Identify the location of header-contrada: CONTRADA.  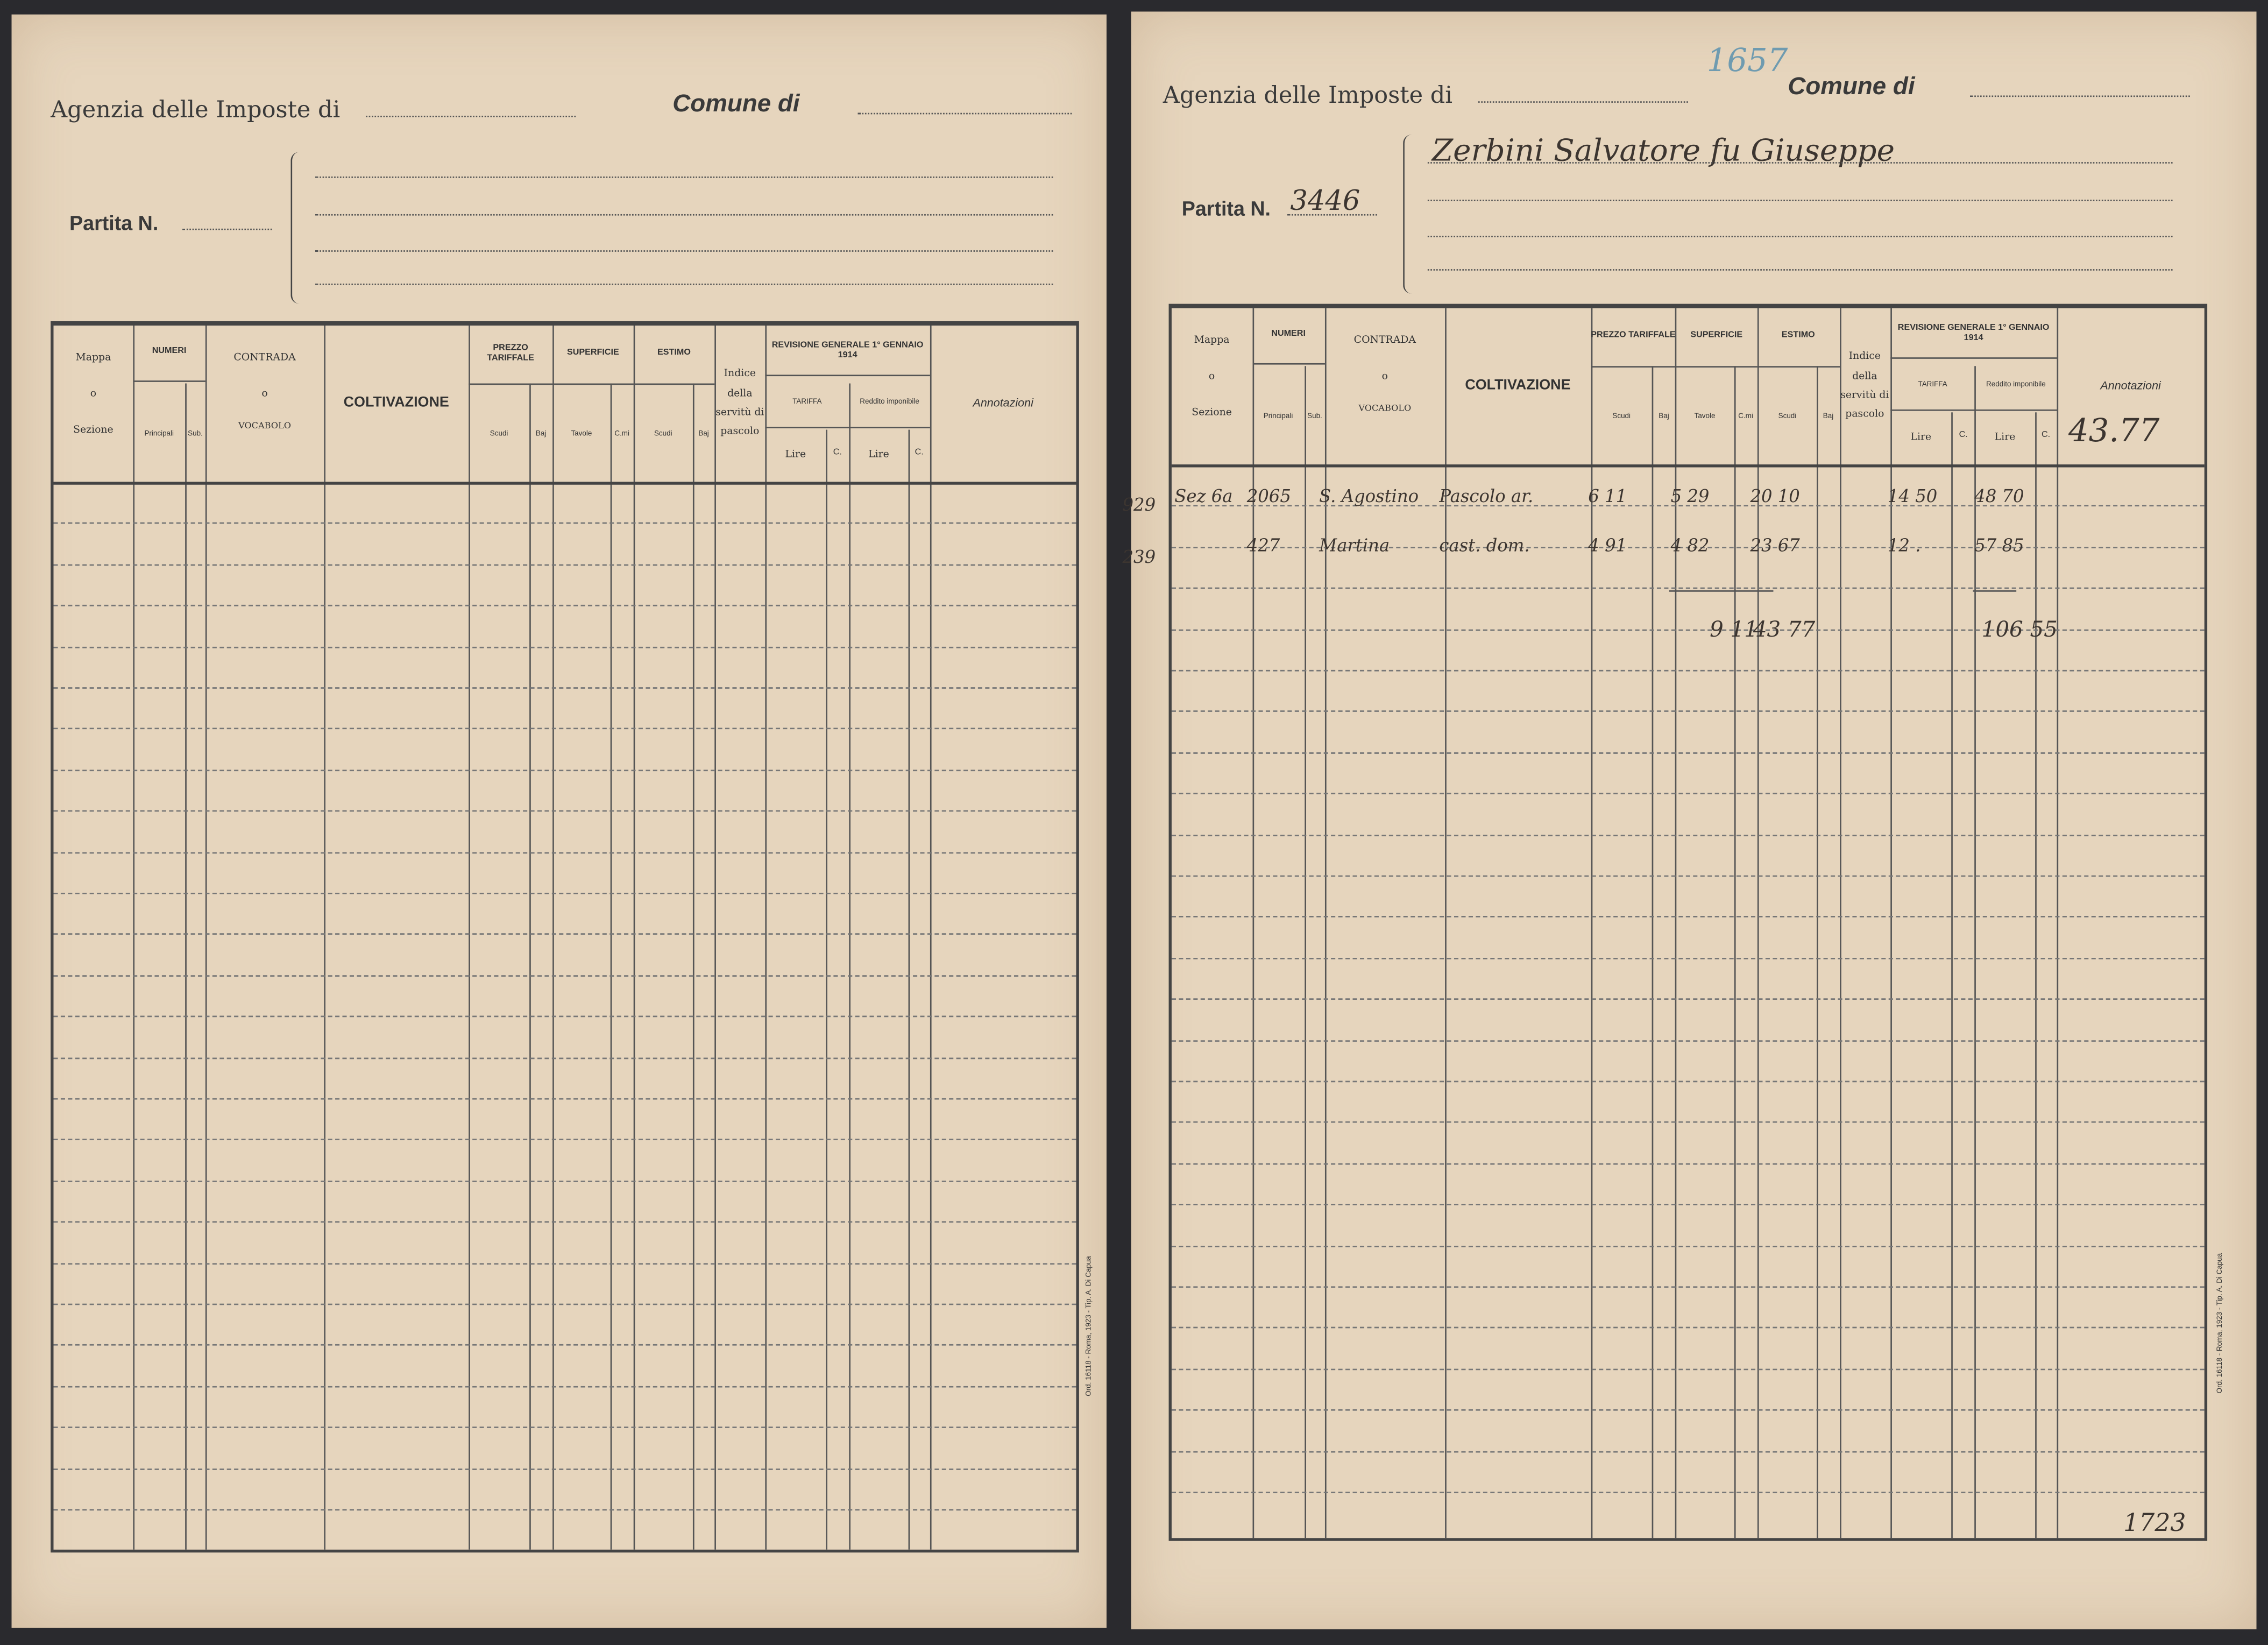
(1385, 340).